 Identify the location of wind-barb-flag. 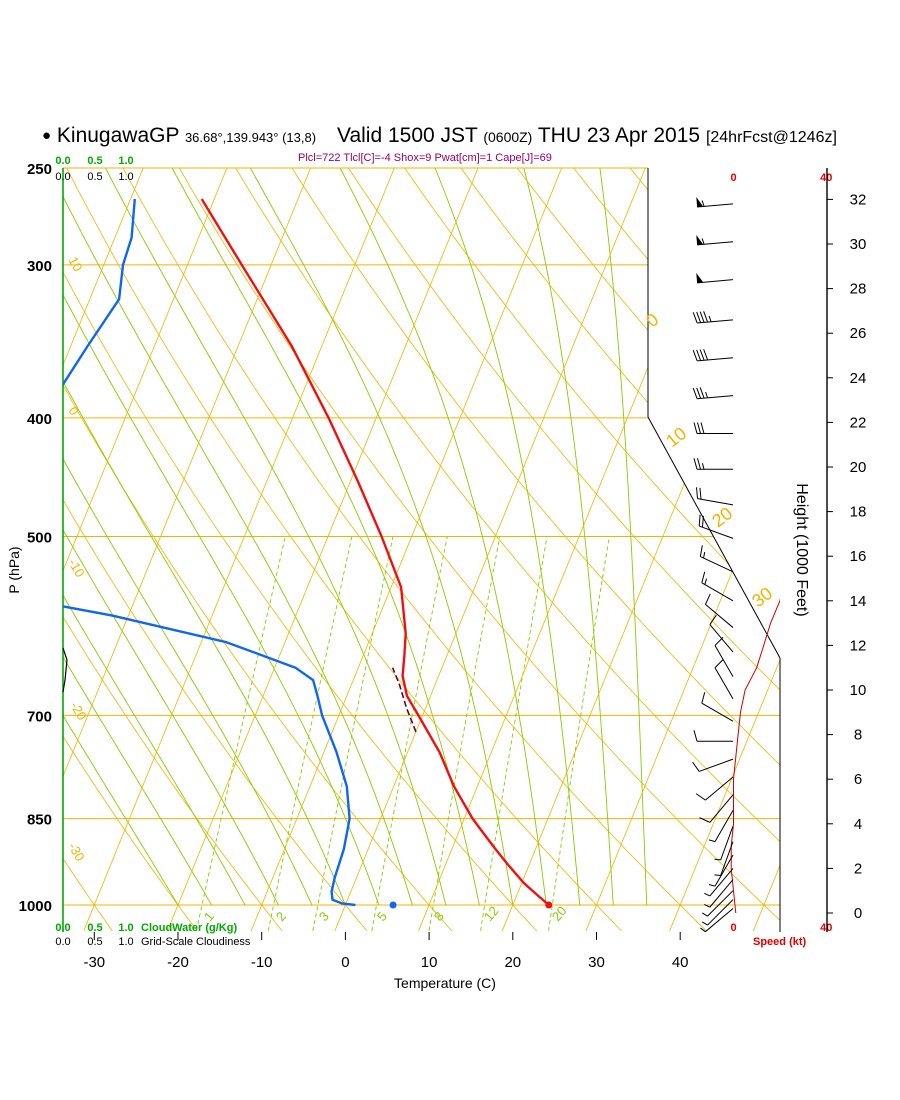
(700, 239).